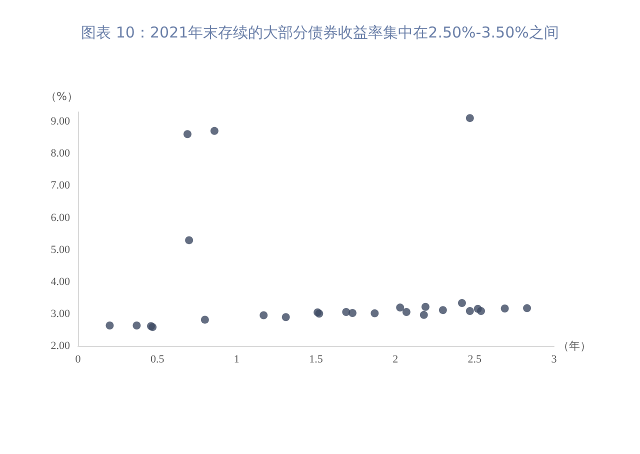  Describe the element at coordinates (60, 314) in the screenshot. I see `y-tick-label: 3.00` at that location.